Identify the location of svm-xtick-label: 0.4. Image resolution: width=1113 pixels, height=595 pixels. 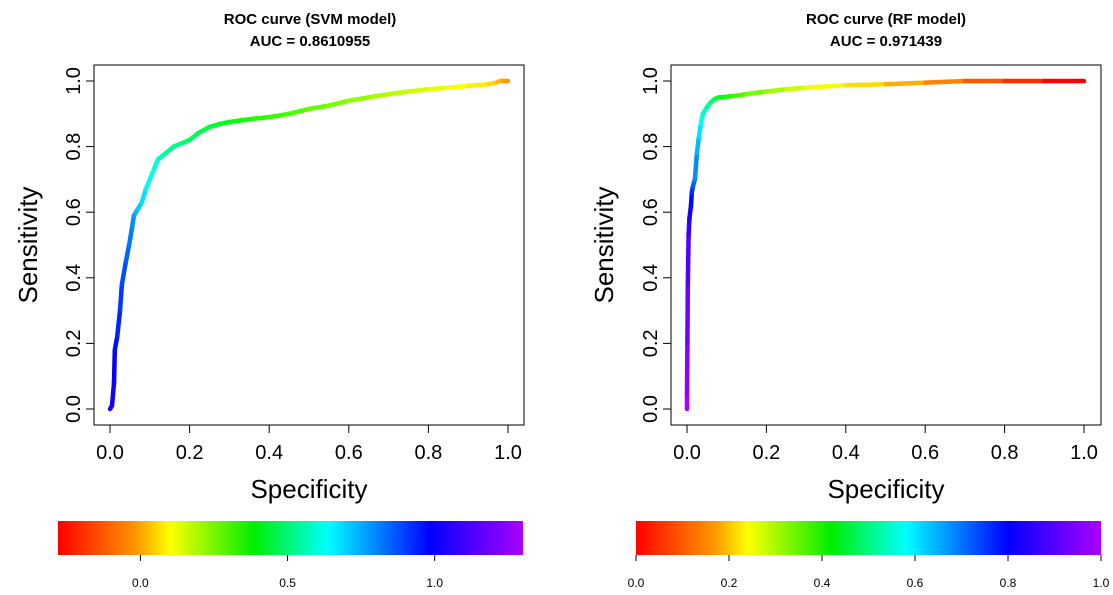
(269, 453).